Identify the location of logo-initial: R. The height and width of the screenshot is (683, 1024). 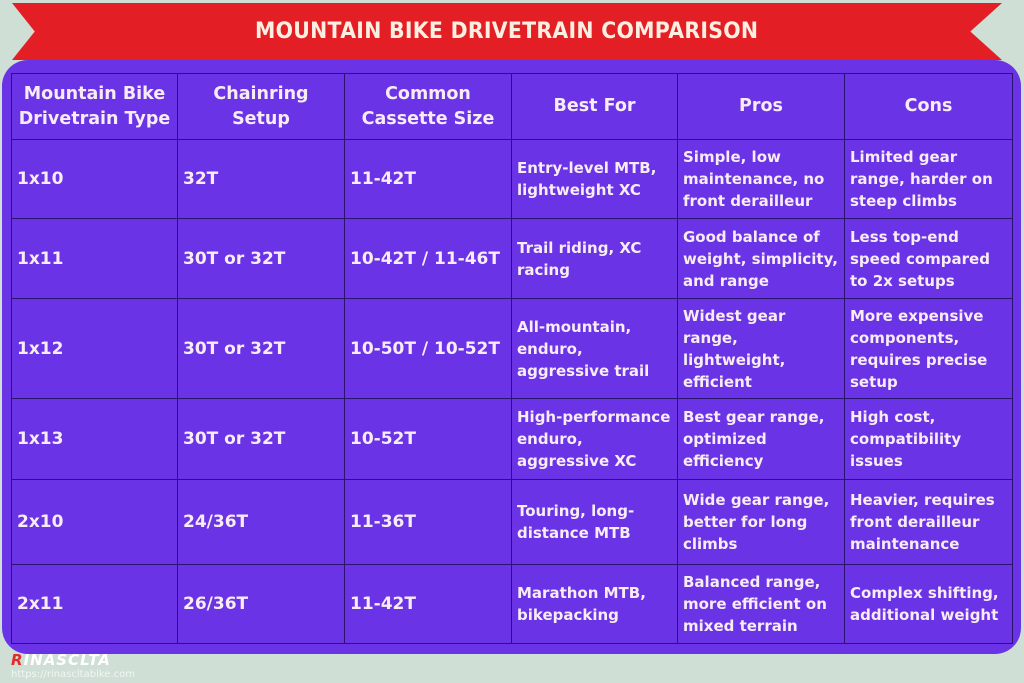
(17, 660).